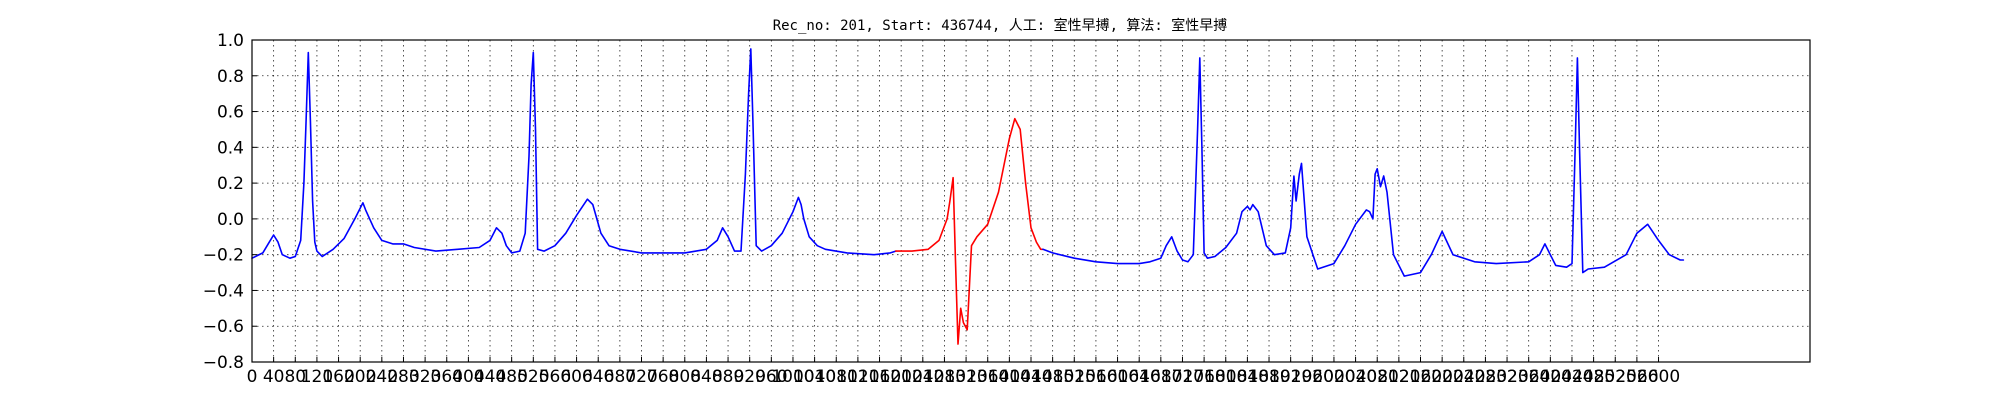  Describe the element at coordinates (1095, 377) in the screenshot. I see `x-tick-label: 1560` at that location.